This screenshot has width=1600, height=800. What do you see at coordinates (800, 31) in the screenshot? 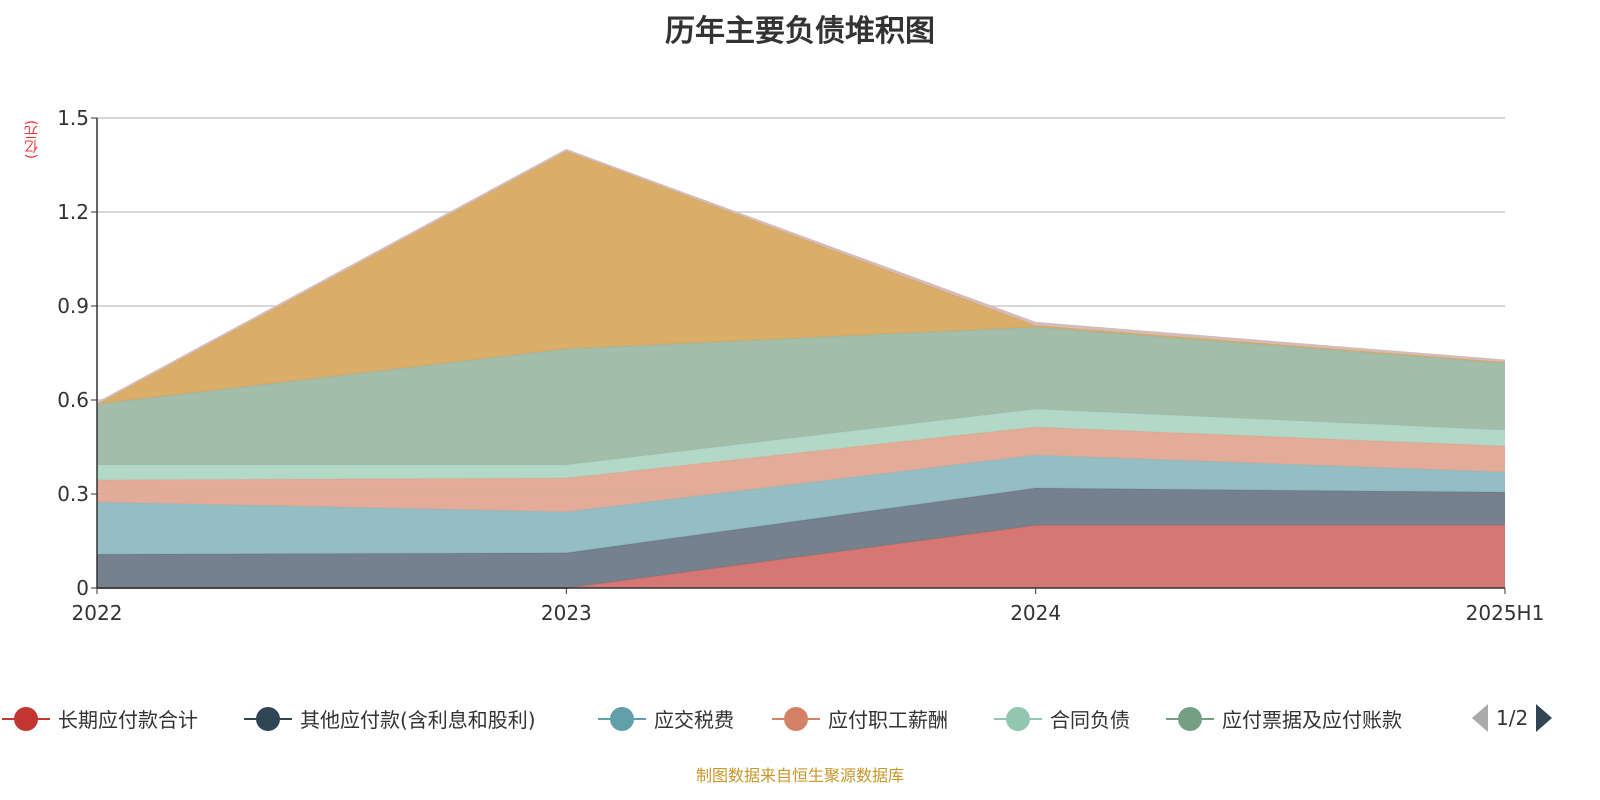
I see `chart-title: 历年主要负债堆积图` at bounding box center [800, 31].